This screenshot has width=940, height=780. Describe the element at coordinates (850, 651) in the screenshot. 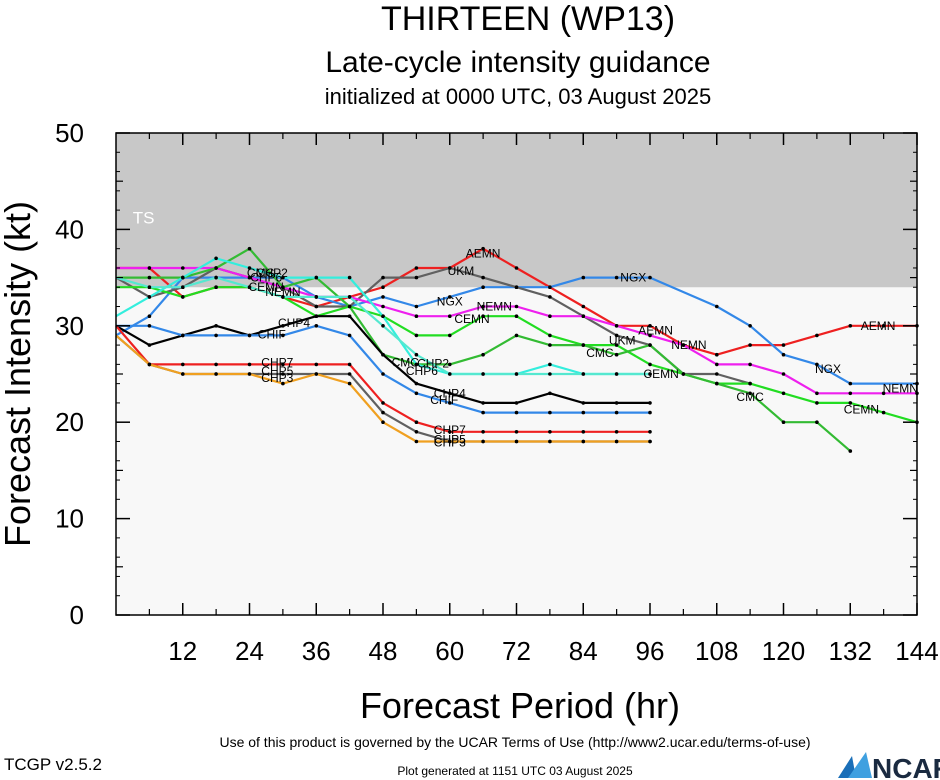

I see `x-tick-label: 132` at that location.